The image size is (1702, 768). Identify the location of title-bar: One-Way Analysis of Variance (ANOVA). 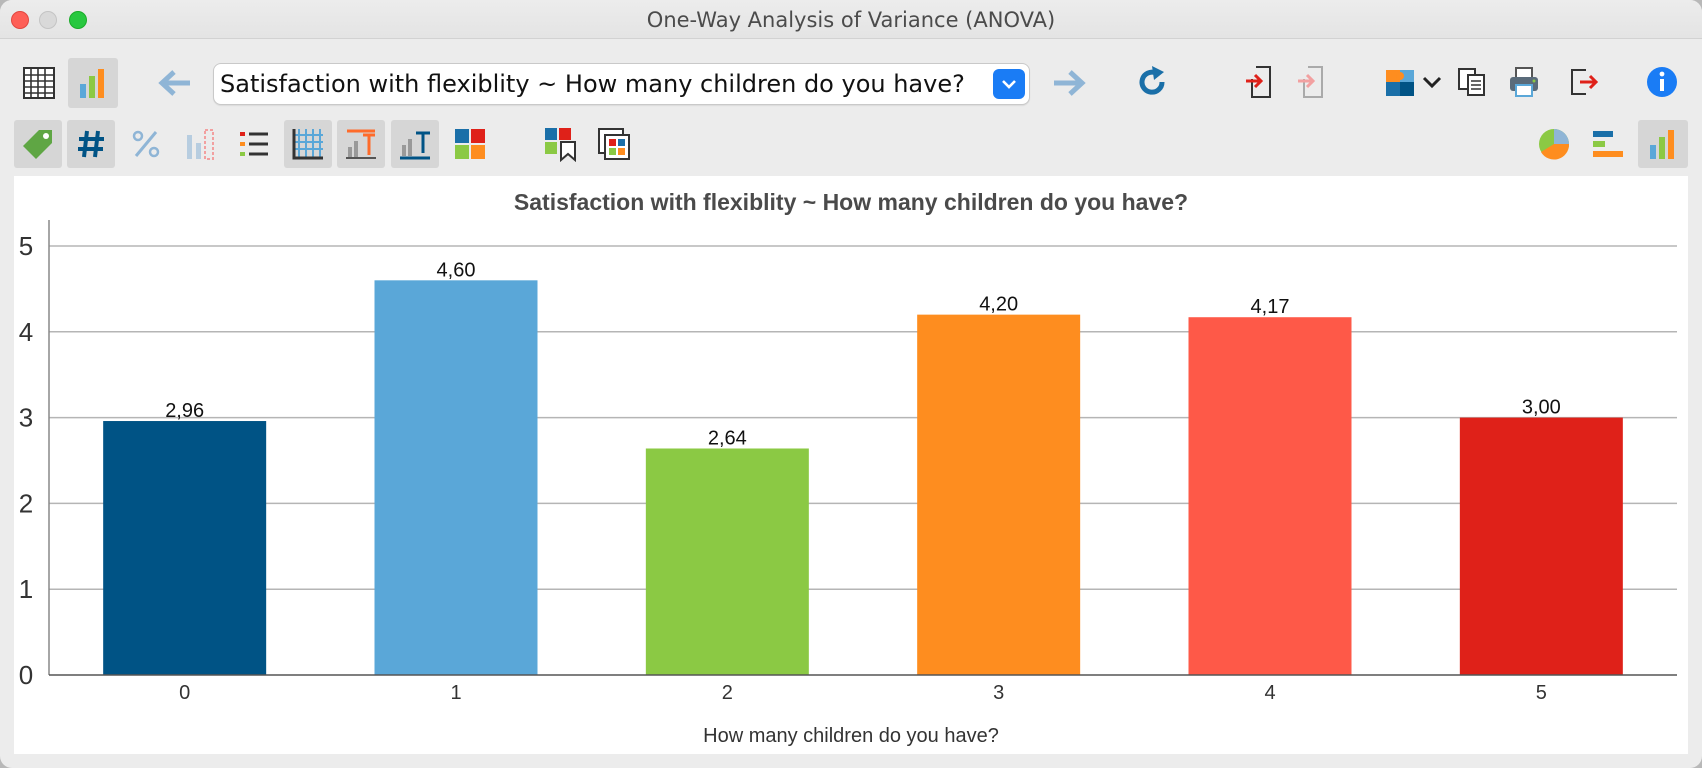
(851, 19).